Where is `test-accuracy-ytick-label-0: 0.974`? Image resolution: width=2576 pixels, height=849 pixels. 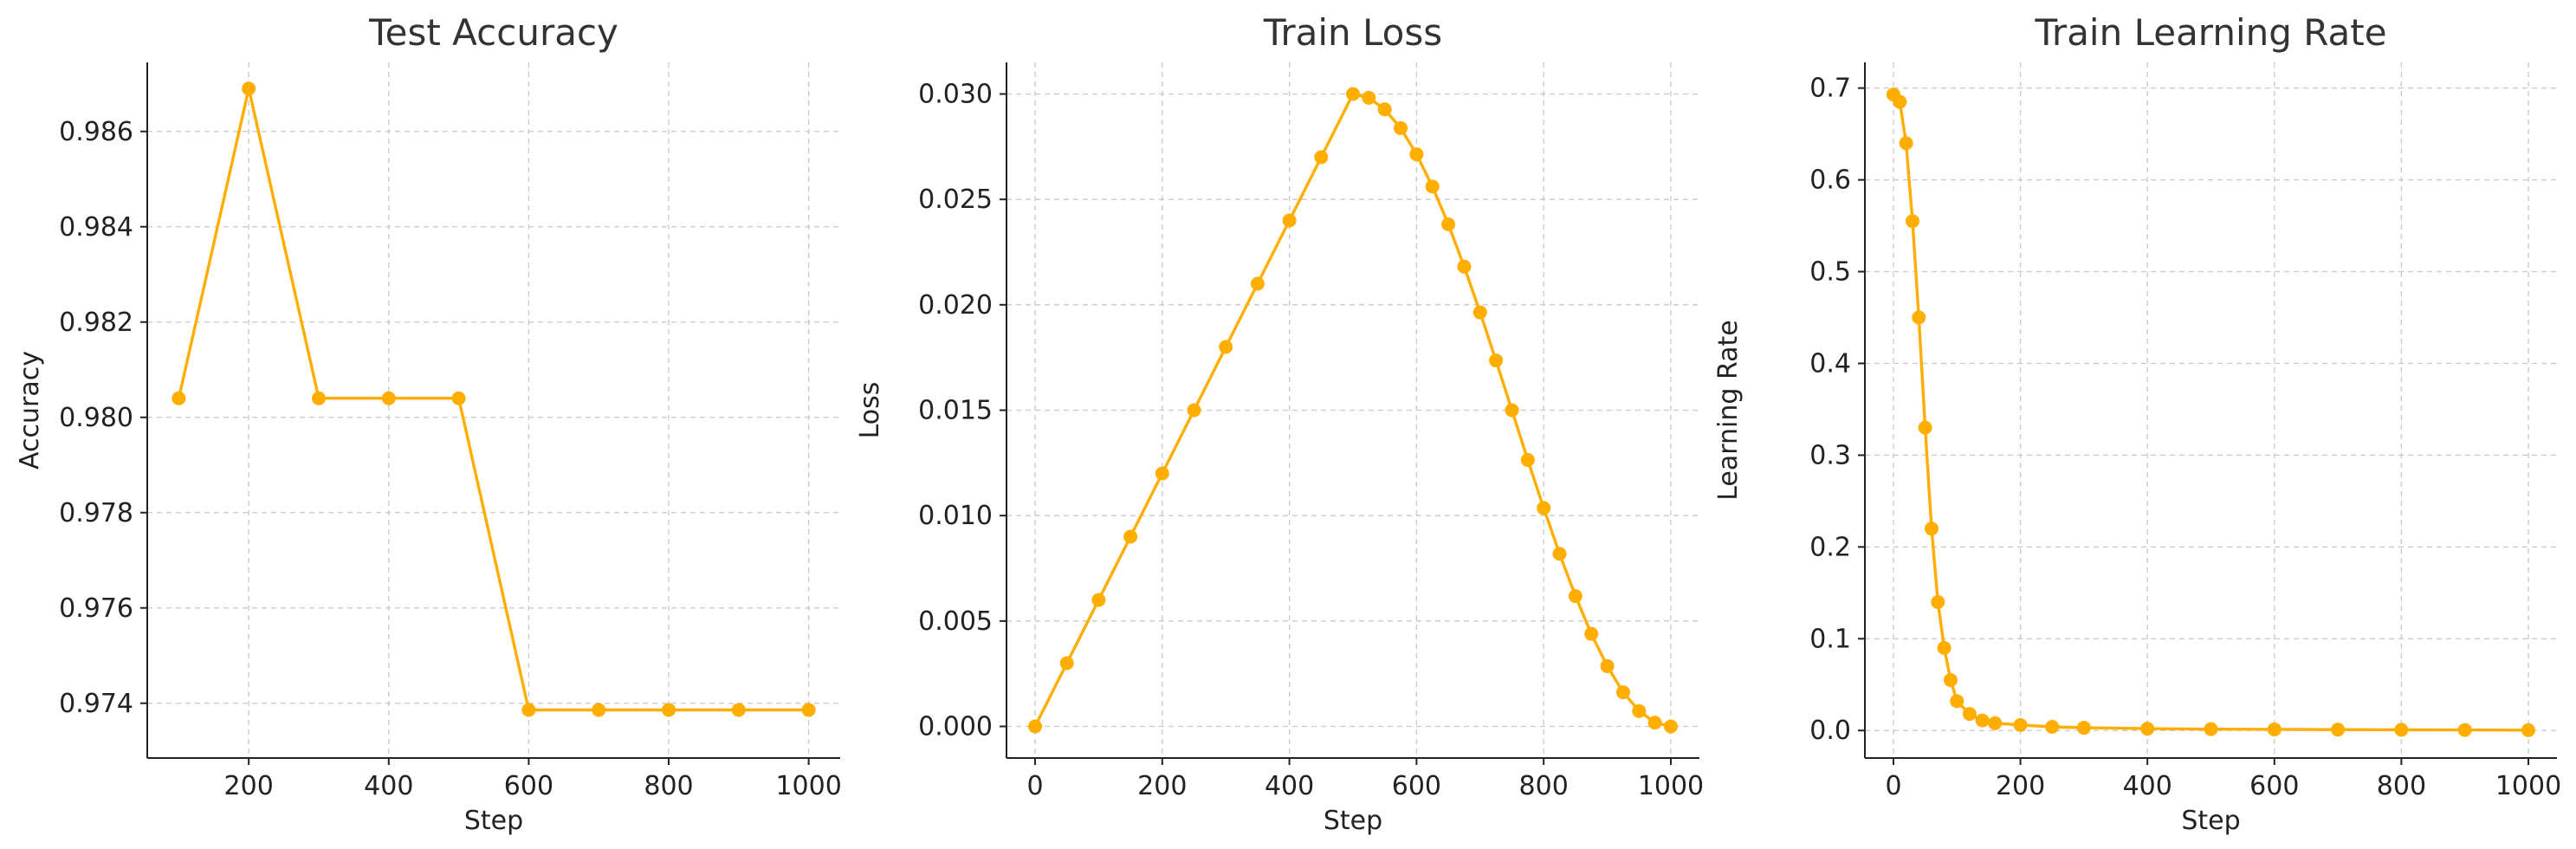
test-accuracy-ytick-label-0: 0.974 is located at coordinates (96, 704).